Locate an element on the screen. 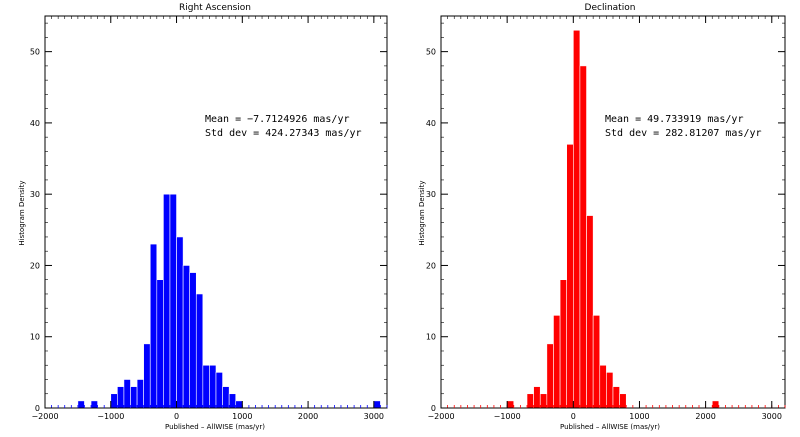  mean-annotation: Mean = 49.733919 mas/yr is located at coordinates (674, 119).